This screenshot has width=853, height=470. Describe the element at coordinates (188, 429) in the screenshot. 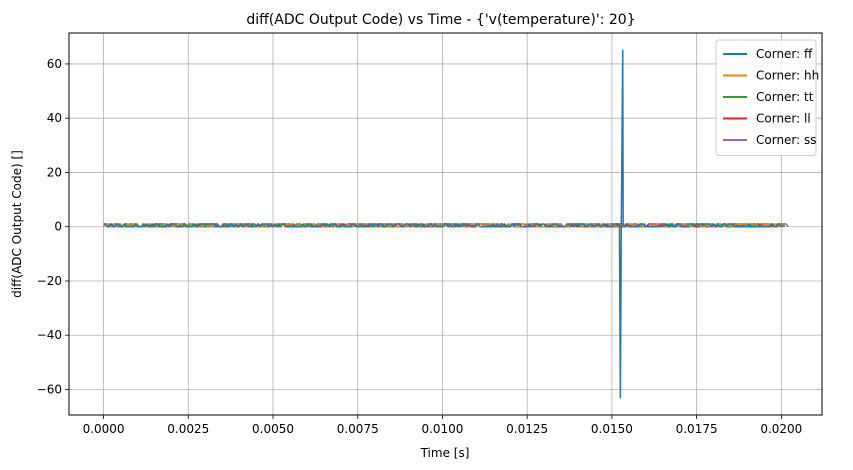

I see `x-tick-label: 0.0025` at that location.